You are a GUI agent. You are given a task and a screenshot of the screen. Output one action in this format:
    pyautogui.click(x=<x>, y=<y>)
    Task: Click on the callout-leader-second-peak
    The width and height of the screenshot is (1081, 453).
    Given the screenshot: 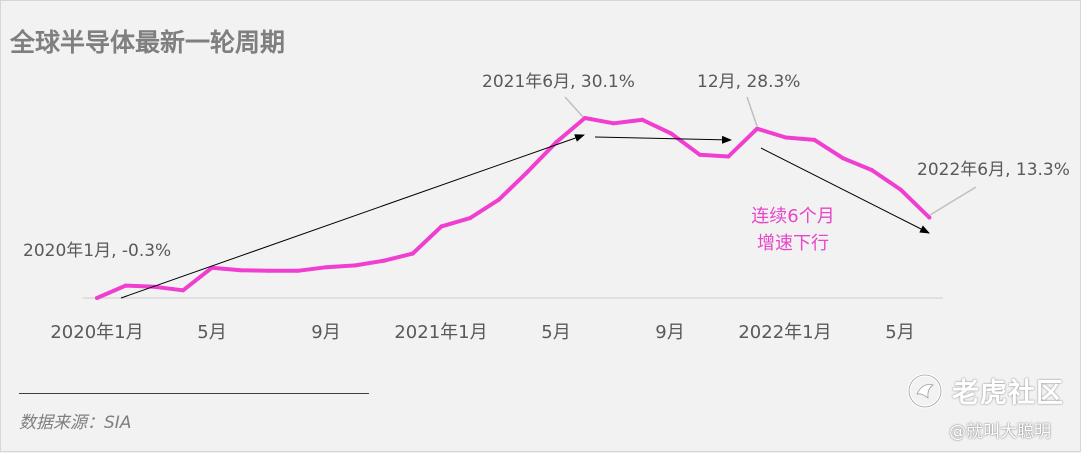 What is the action you would take?
    pyautogui.click(x=752, y=111)
    